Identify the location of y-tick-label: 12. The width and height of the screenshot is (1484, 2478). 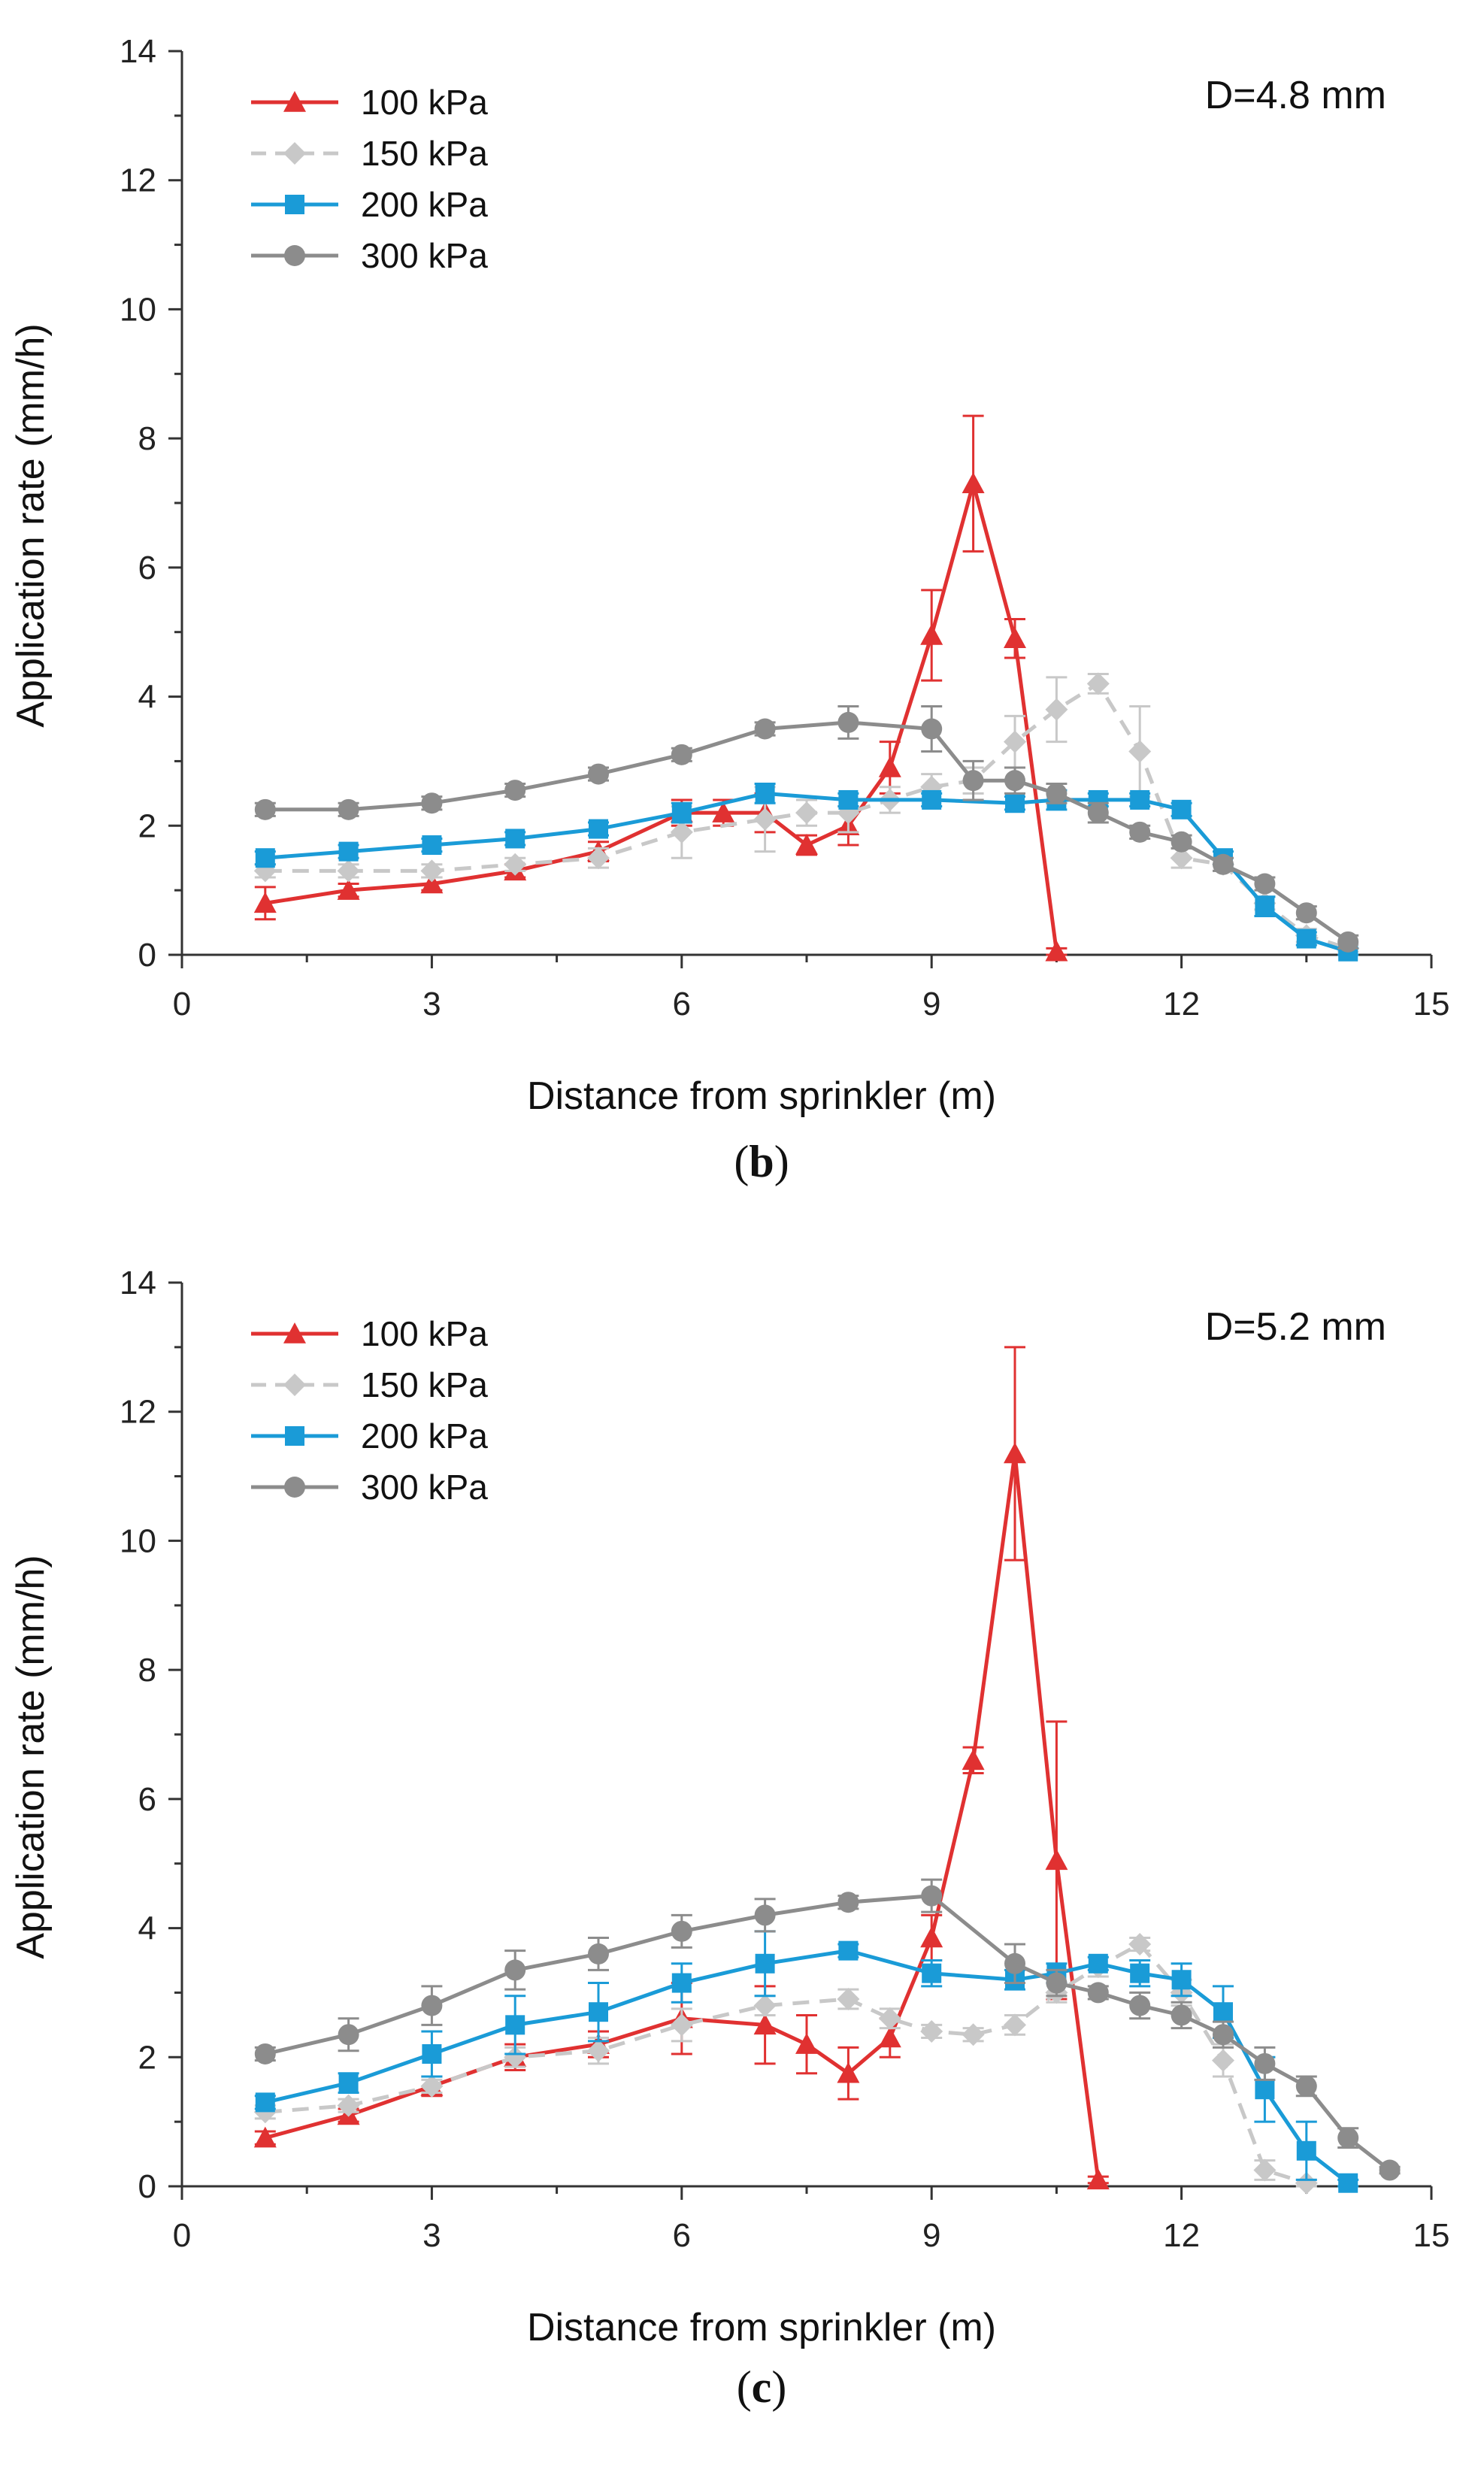
(138, 1412).